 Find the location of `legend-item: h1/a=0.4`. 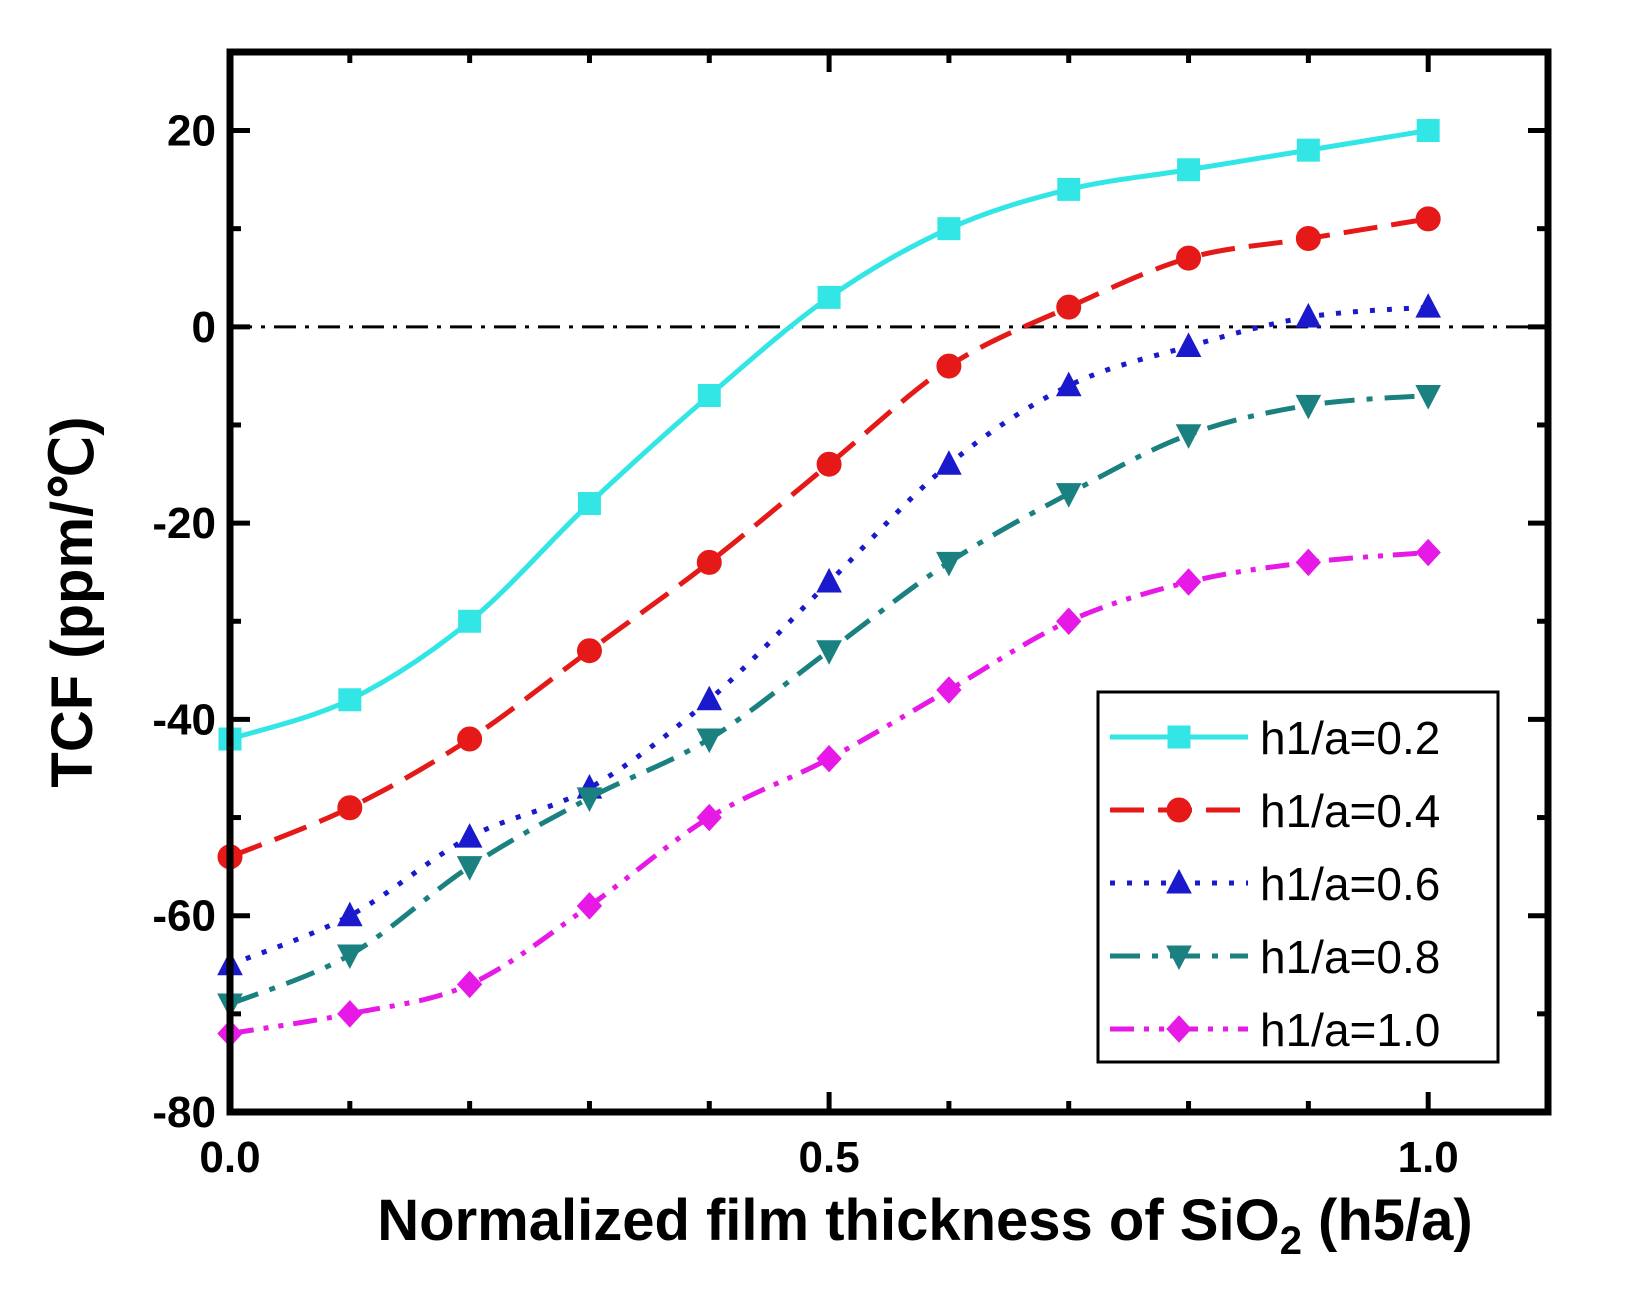

legend-item: h1/a=0.4 is located at coordinates (1275, 811).